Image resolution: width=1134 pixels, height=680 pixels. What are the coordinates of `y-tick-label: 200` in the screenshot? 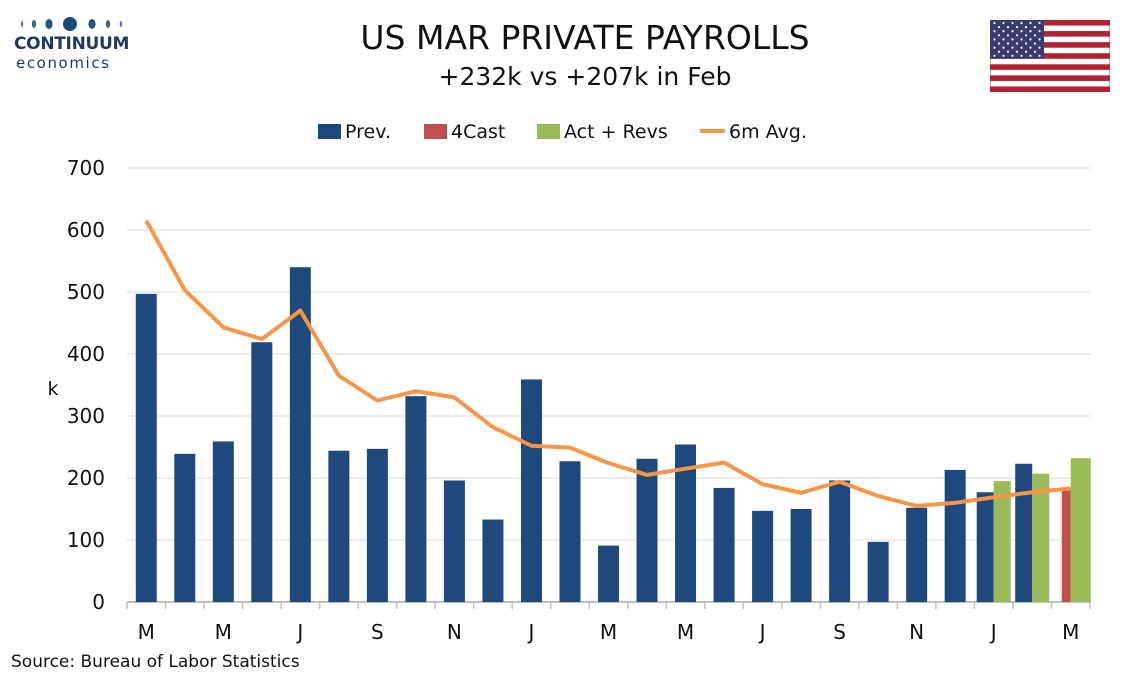 It's located at (86, 478).